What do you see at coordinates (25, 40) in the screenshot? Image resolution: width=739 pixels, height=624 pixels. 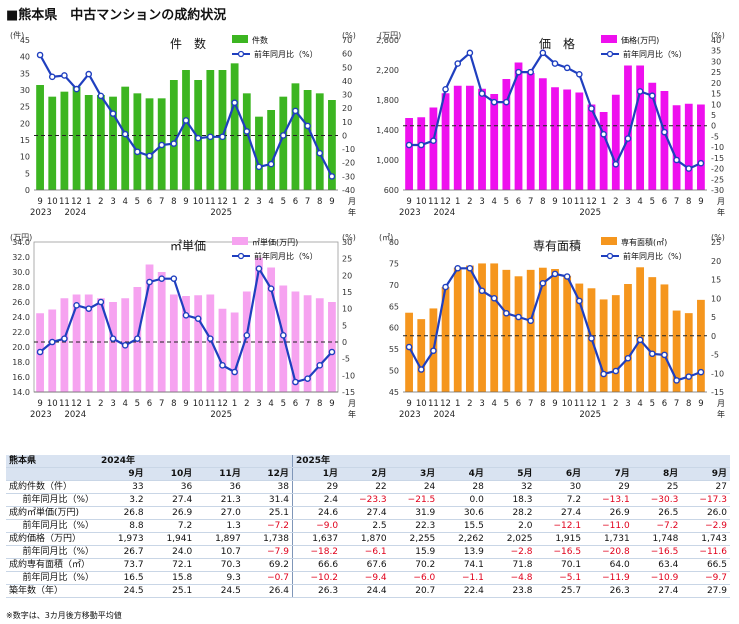 I see `left-tick-label: 45` at bounding box center [25, 40].